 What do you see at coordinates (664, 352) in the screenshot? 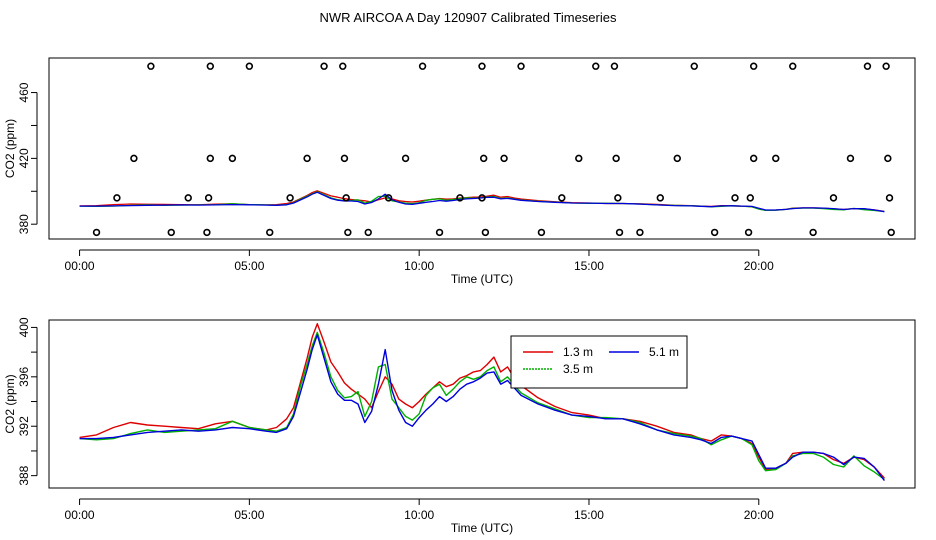
I see `legend-label: 5.1 m` at bounding box center [664, 352].